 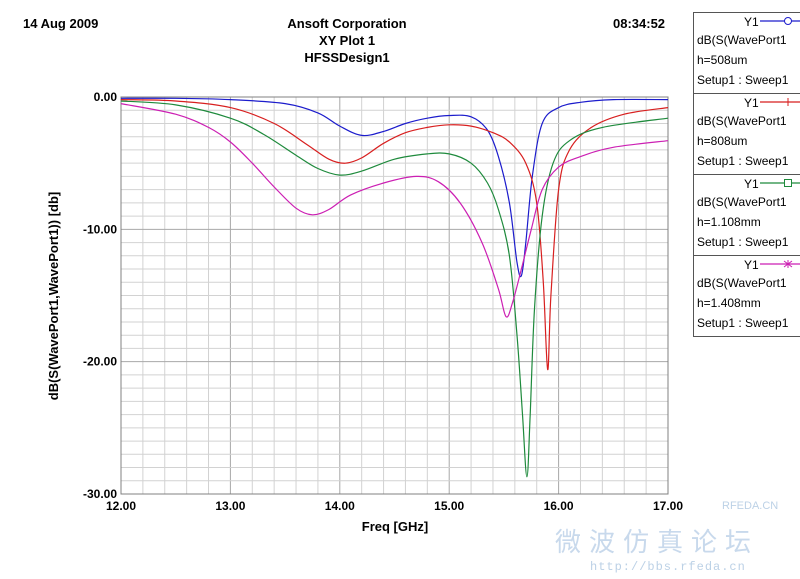 What do you see at coordinates (750, 506) in the screenshot?
I see `watermark-brand: RFEDA.CN` at bounding box center [750, 506].